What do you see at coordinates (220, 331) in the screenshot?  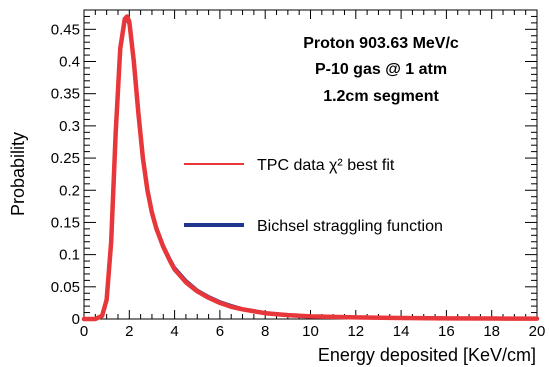 I see `x-tick-label: 6` at bounding box center [220, 331].